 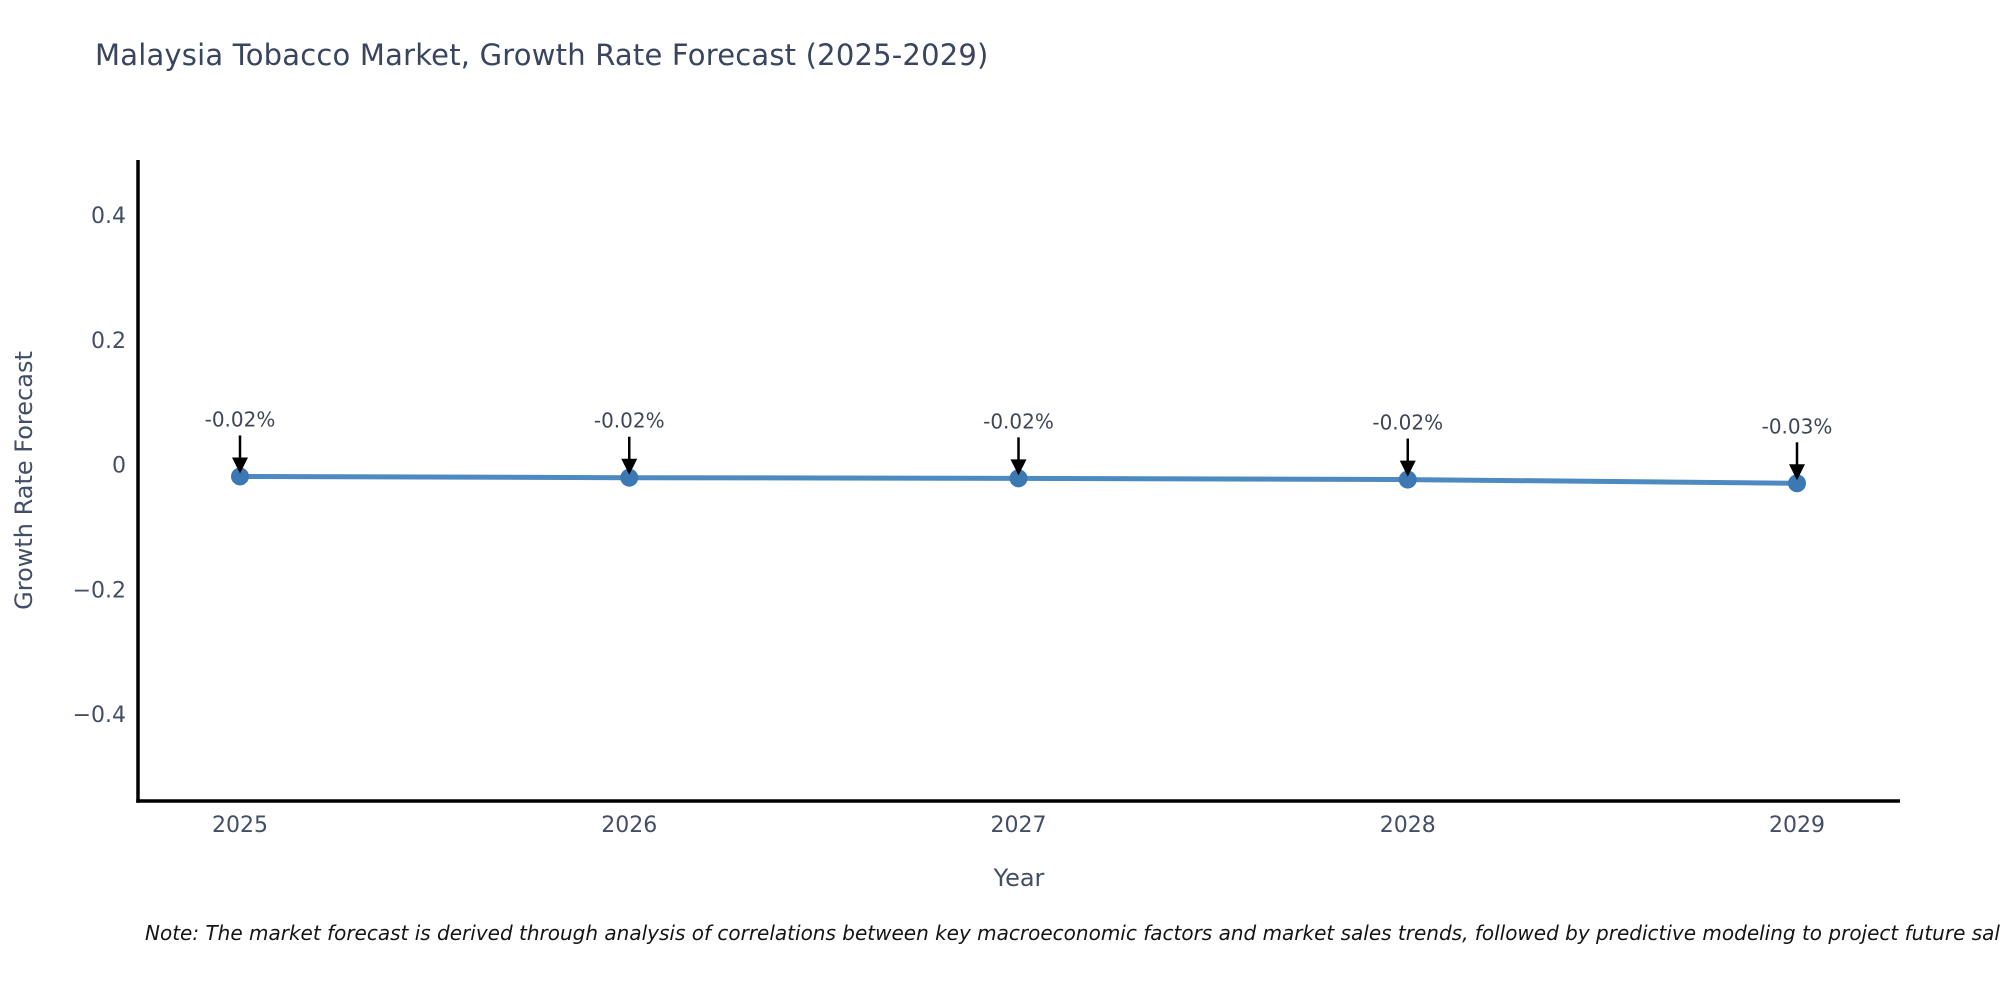 I want to click on y-tick-label: 0, so click(x=119, y=466).